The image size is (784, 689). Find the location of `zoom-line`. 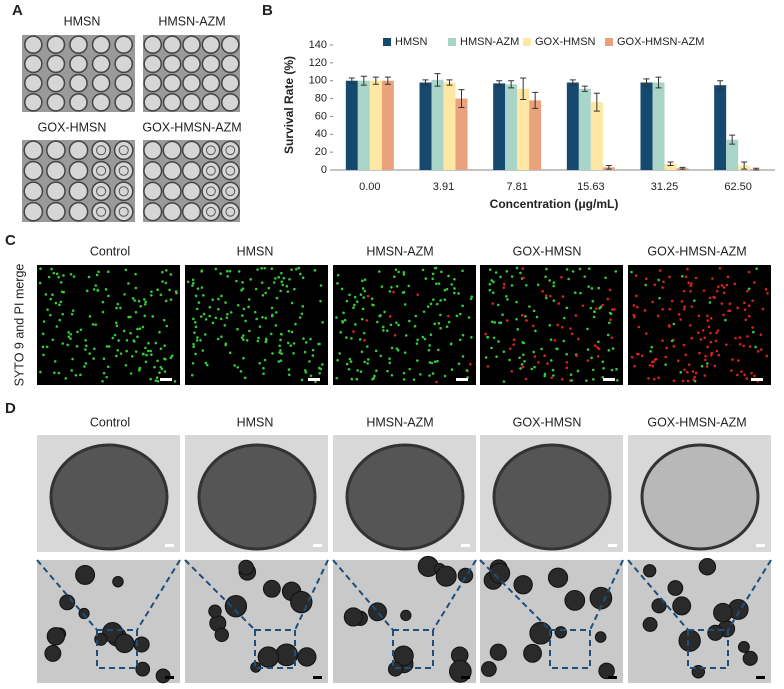

zoom-line is located at coordinates (749, 595).